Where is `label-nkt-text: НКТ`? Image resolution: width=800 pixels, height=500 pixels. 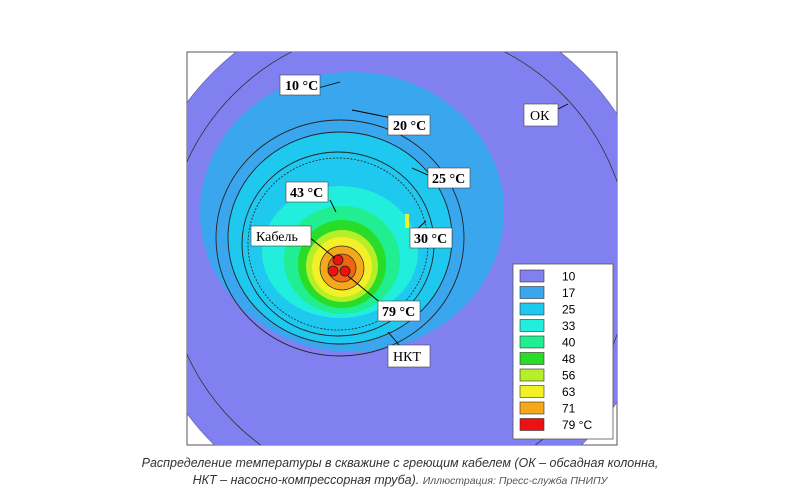 label-nkt-text: НКТ is located at coordinates (407, 357).